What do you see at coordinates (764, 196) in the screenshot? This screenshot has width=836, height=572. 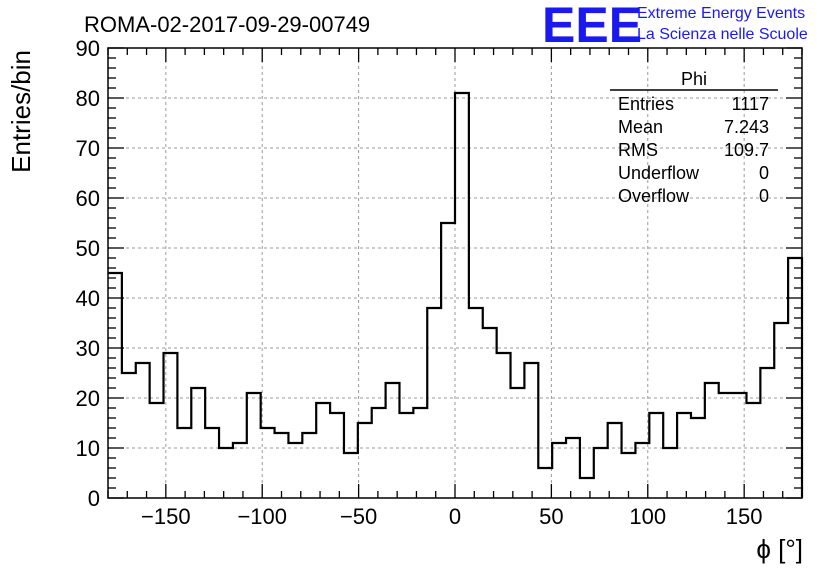 I see `stats-value-overflow: 0` at bounding box center [764, 196].